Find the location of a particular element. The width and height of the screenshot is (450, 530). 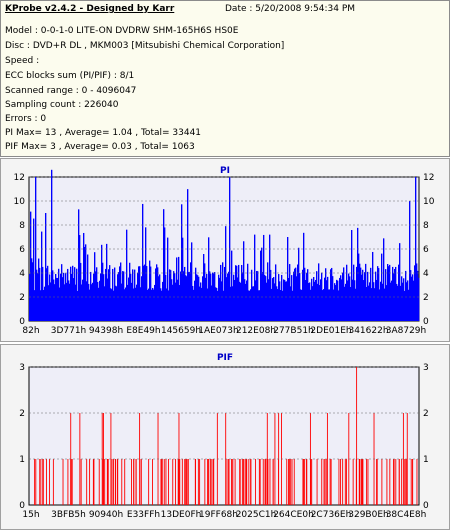

pi-y-tick-right: 8 is located at coordinates (426, 226).